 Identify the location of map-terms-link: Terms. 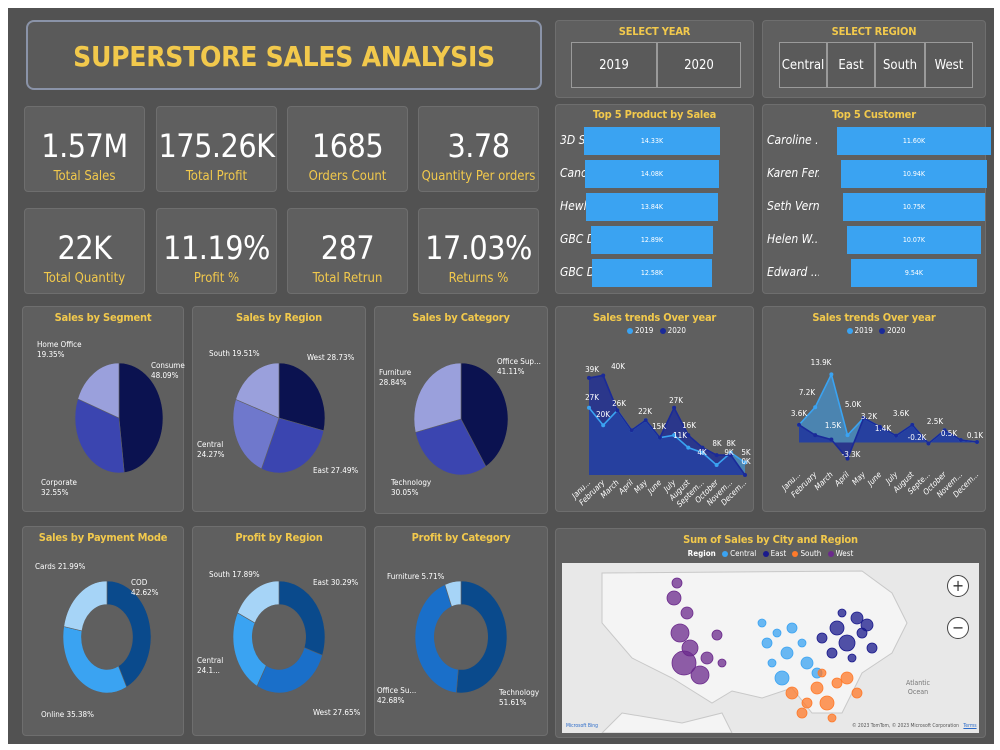
(970, 726).